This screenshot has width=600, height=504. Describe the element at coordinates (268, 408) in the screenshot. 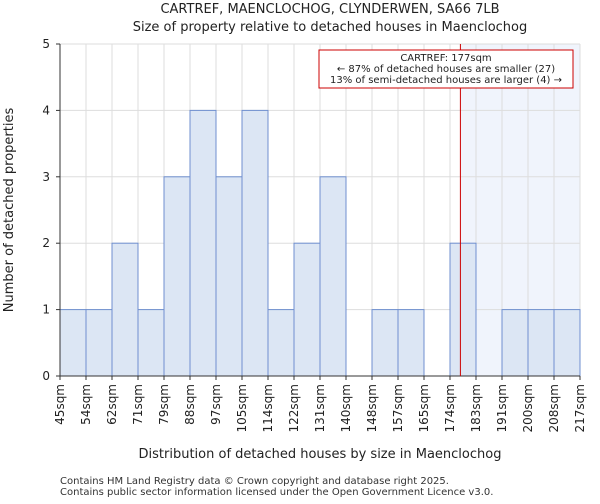

I see `x-tick-label-114sqm: 114sqm` at that location.